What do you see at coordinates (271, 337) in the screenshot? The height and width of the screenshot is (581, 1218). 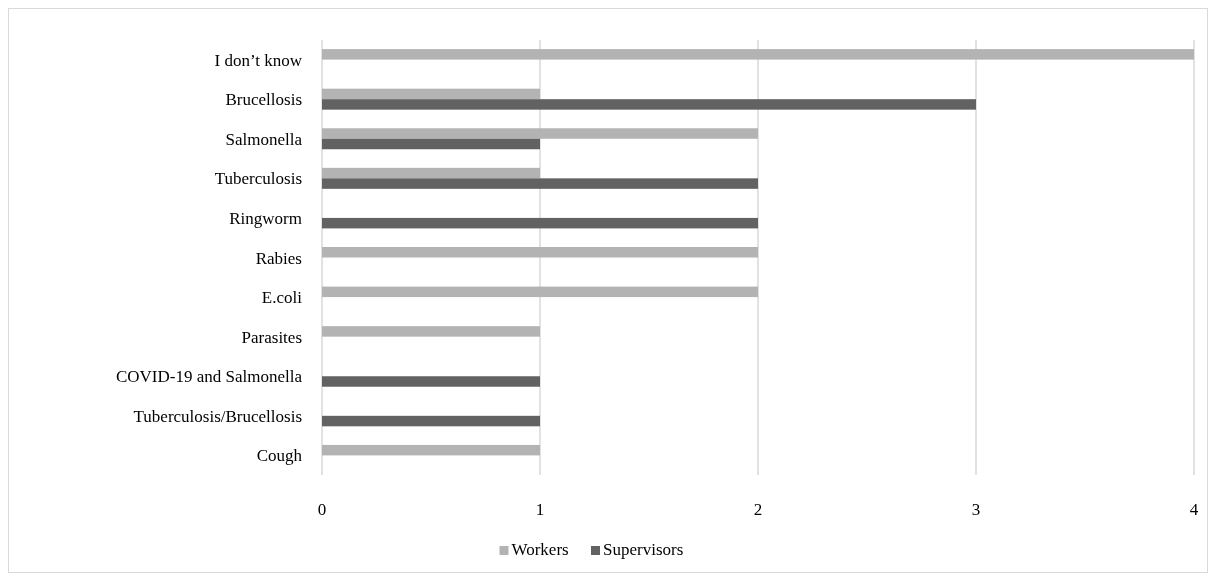 I see `y-tick-label: Parasites` at bounding box center [271, 337].